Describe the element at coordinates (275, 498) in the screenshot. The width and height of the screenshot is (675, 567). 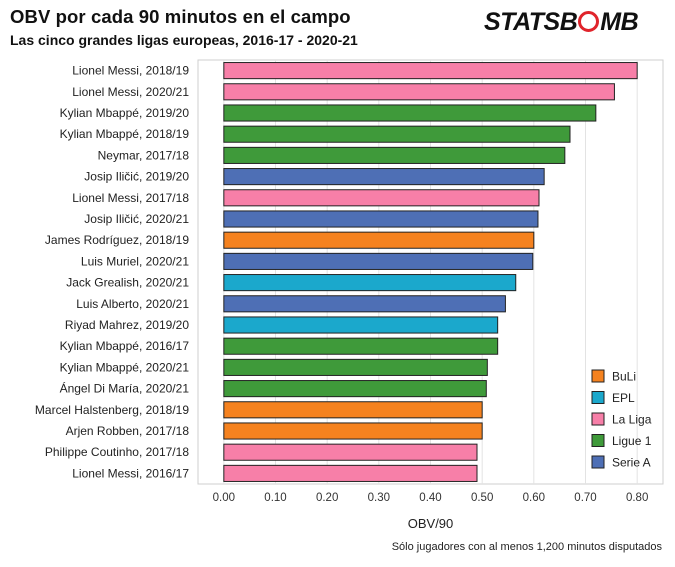
I see `x-tick-label: 0.10` at that location.